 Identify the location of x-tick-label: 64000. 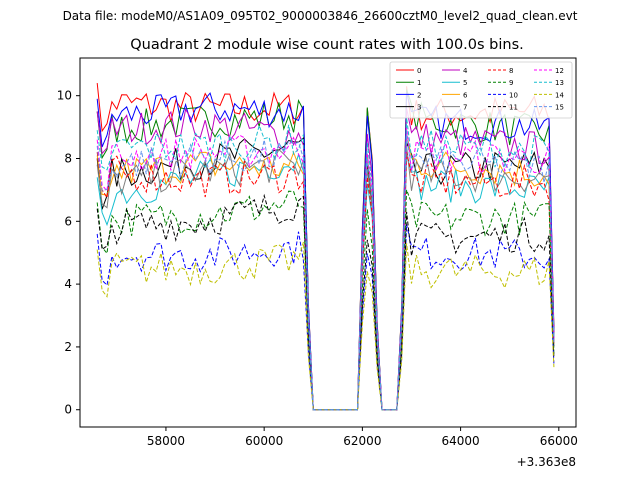
(461, 441).